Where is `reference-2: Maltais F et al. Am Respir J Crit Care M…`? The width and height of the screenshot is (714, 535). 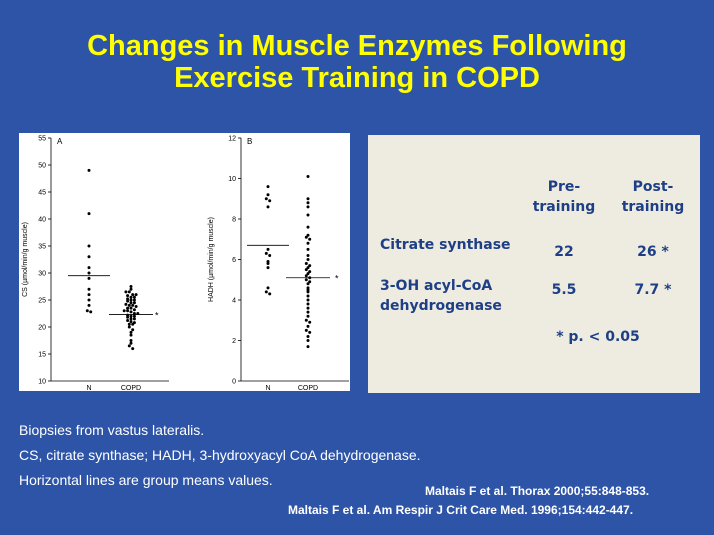
reference-2: Maltais F et al. Am Respir J Crit Care M… is located at coordinates (461, 510).